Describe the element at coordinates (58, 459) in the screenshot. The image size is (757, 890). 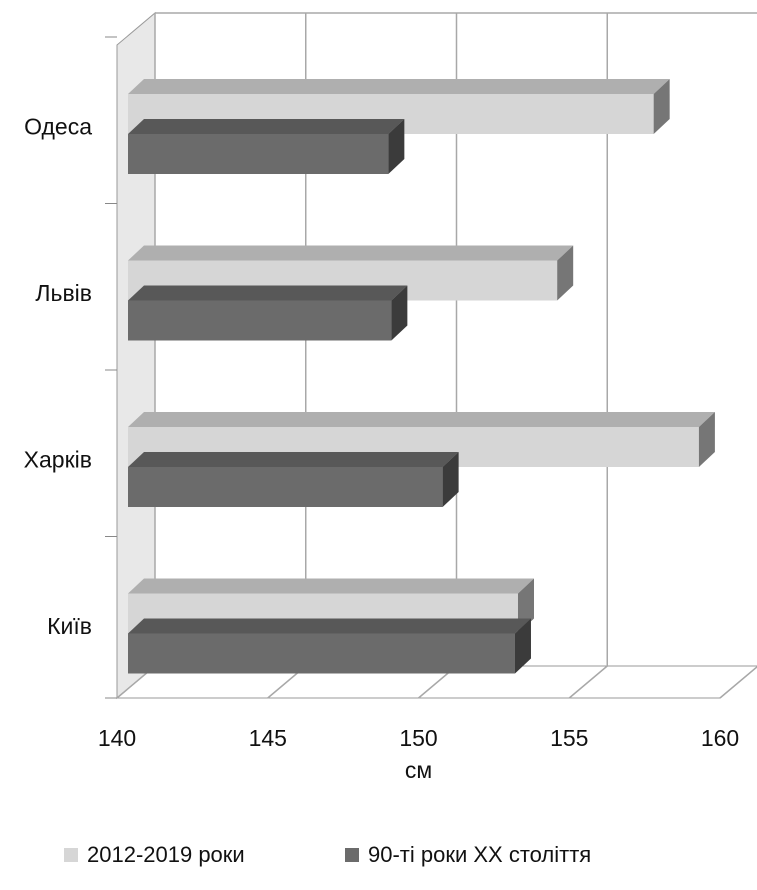
I see `y-tick-label: Харків` at that location.